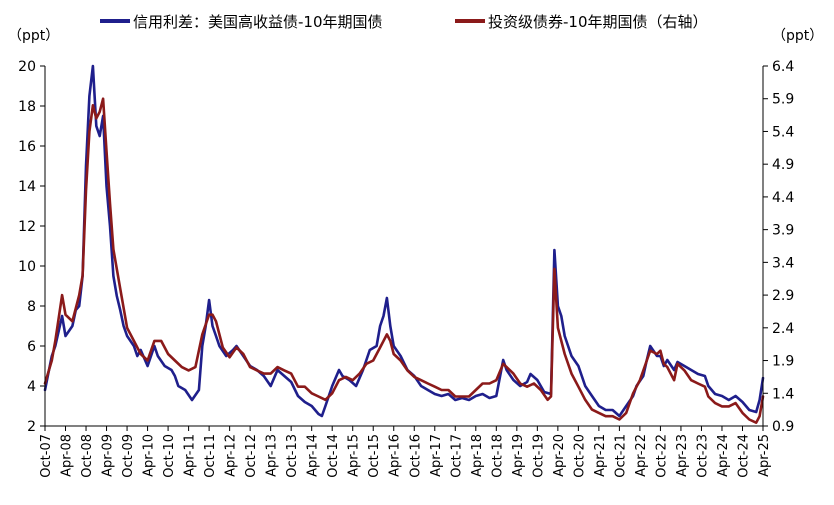 This screenshot has height=505, width=834. Describe the element at coordinates (27, 227) in the screenshot. I see `left-tick-label: 12` at that location.